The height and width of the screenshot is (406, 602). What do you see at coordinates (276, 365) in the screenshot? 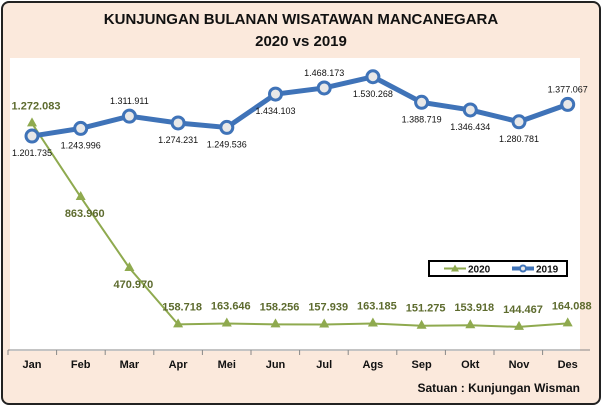
I see `x-tick-label: Jun` at bounding box center [276, 365].